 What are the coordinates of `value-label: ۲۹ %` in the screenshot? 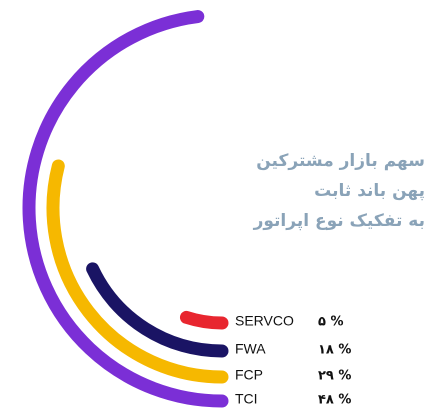 It's located at (334, 376).